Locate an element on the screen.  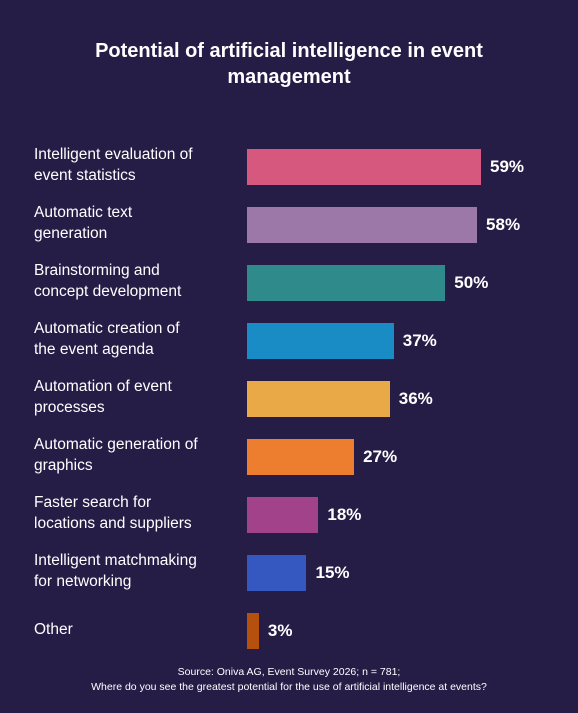
category-label: Other is located at coordinates (53, 629).